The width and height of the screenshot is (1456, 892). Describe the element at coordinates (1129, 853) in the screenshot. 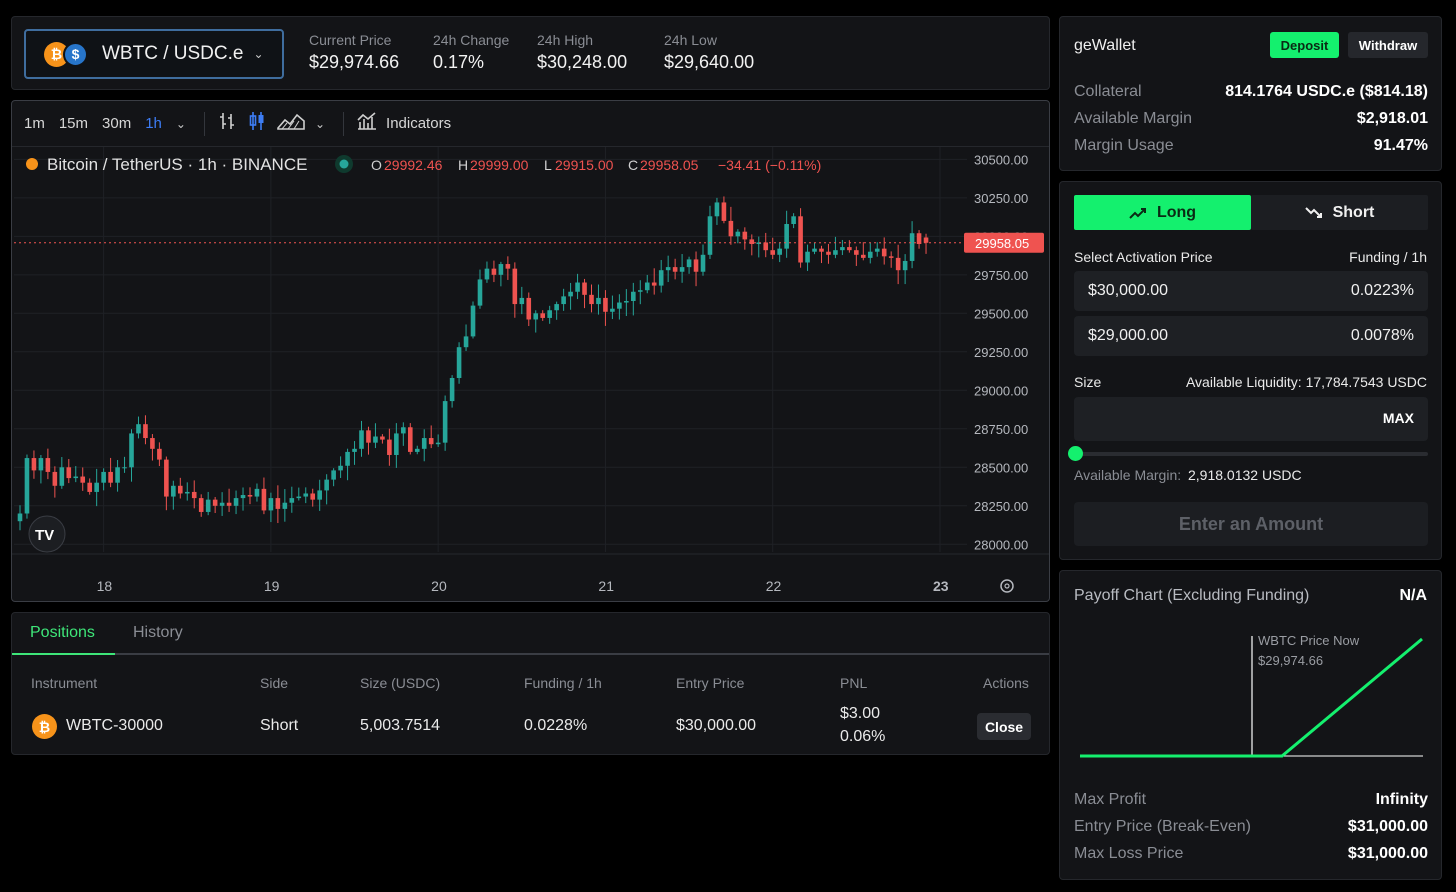

I see `row-label: Max Loss Price` at that location.